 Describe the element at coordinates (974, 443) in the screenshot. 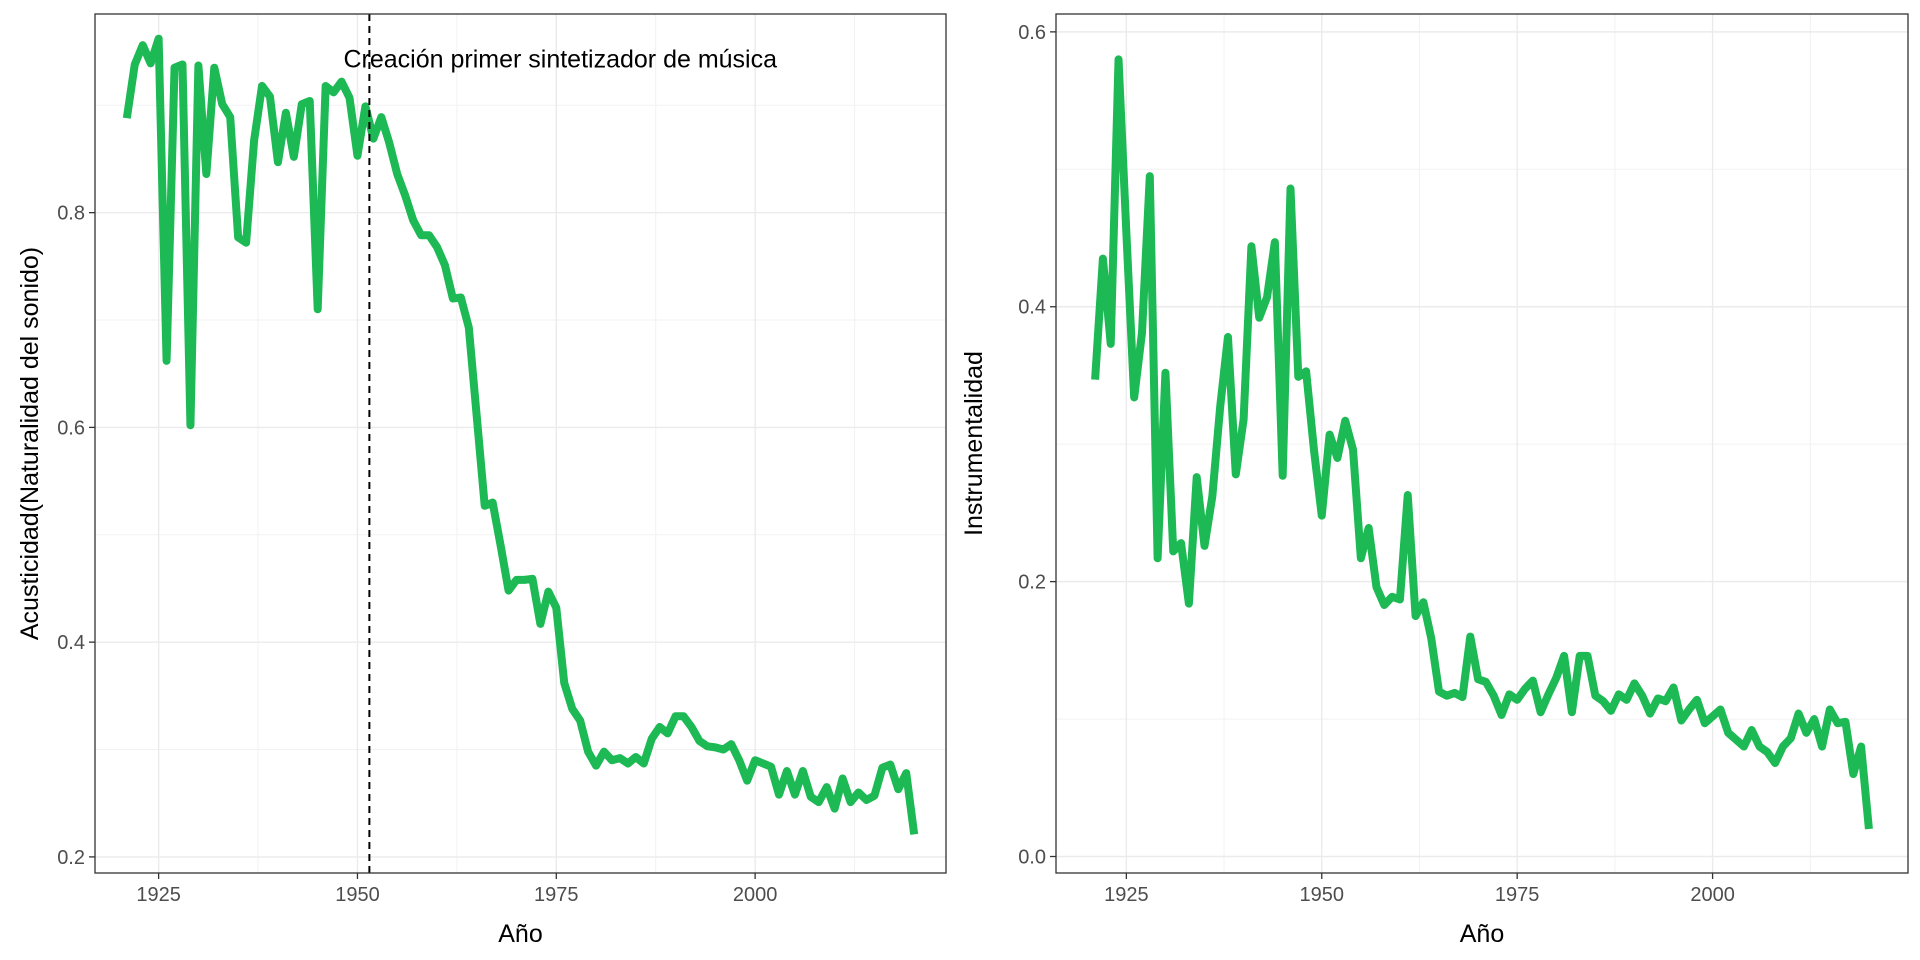

I see `y-axis-title: Instrumentalidad` at that location.